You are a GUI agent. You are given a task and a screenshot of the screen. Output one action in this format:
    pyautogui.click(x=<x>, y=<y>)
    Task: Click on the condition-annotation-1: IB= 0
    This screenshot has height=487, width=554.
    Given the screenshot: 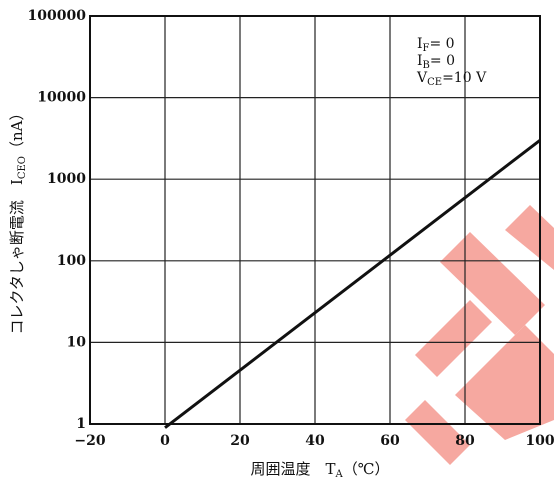 What is the action you would take?
    pyautogui.click(x=436, y=62)
    